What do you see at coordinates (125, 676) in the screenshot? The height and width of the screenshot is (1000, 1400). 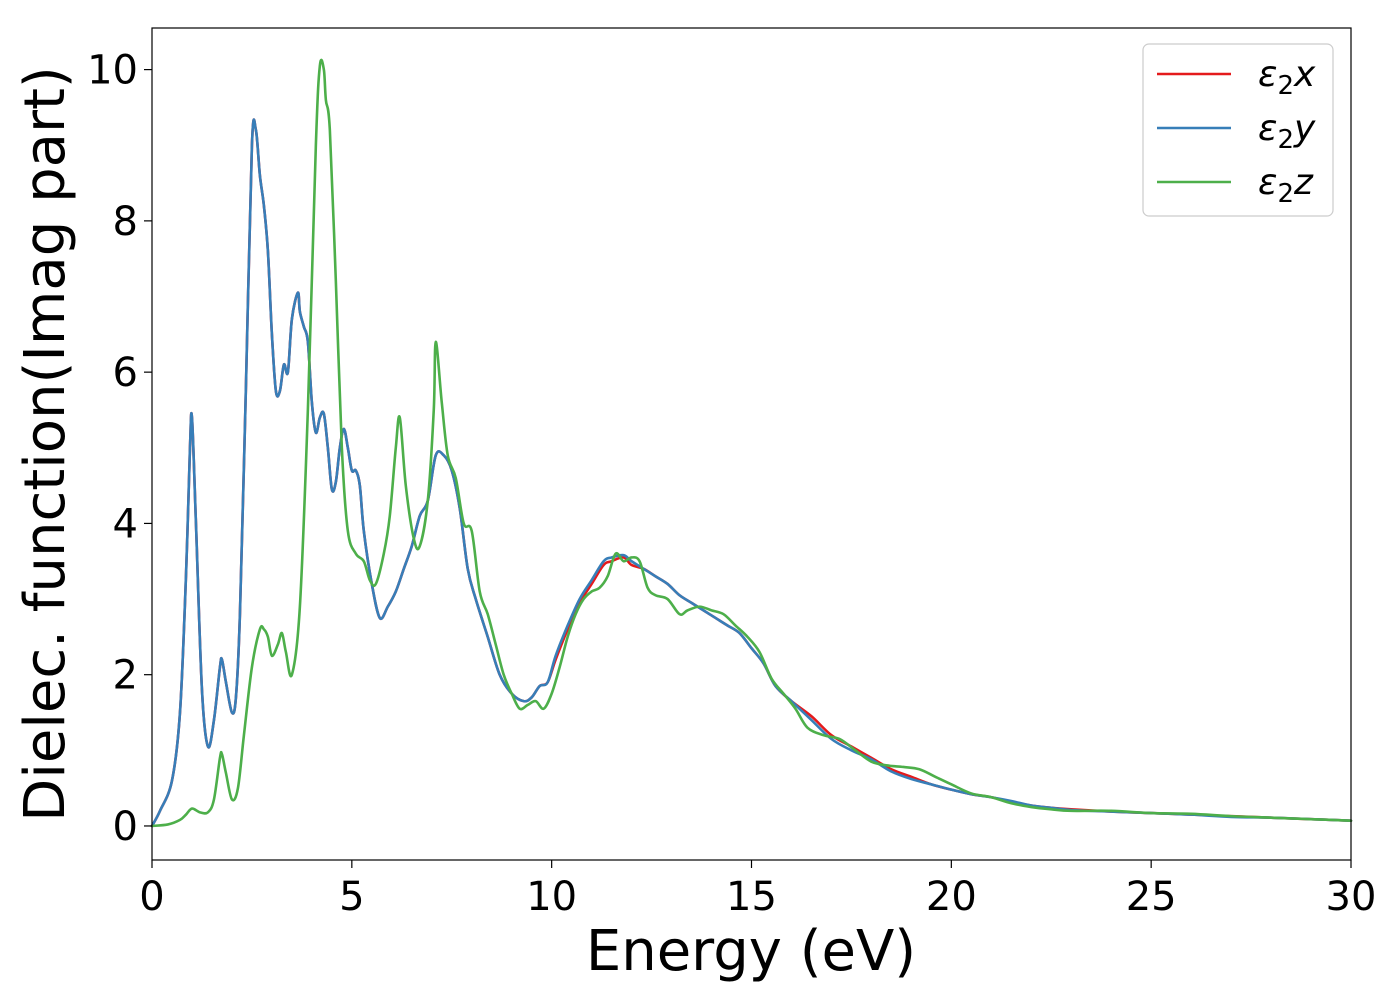 I see `y-tick-label: 2` at bounding box center [125, 676].